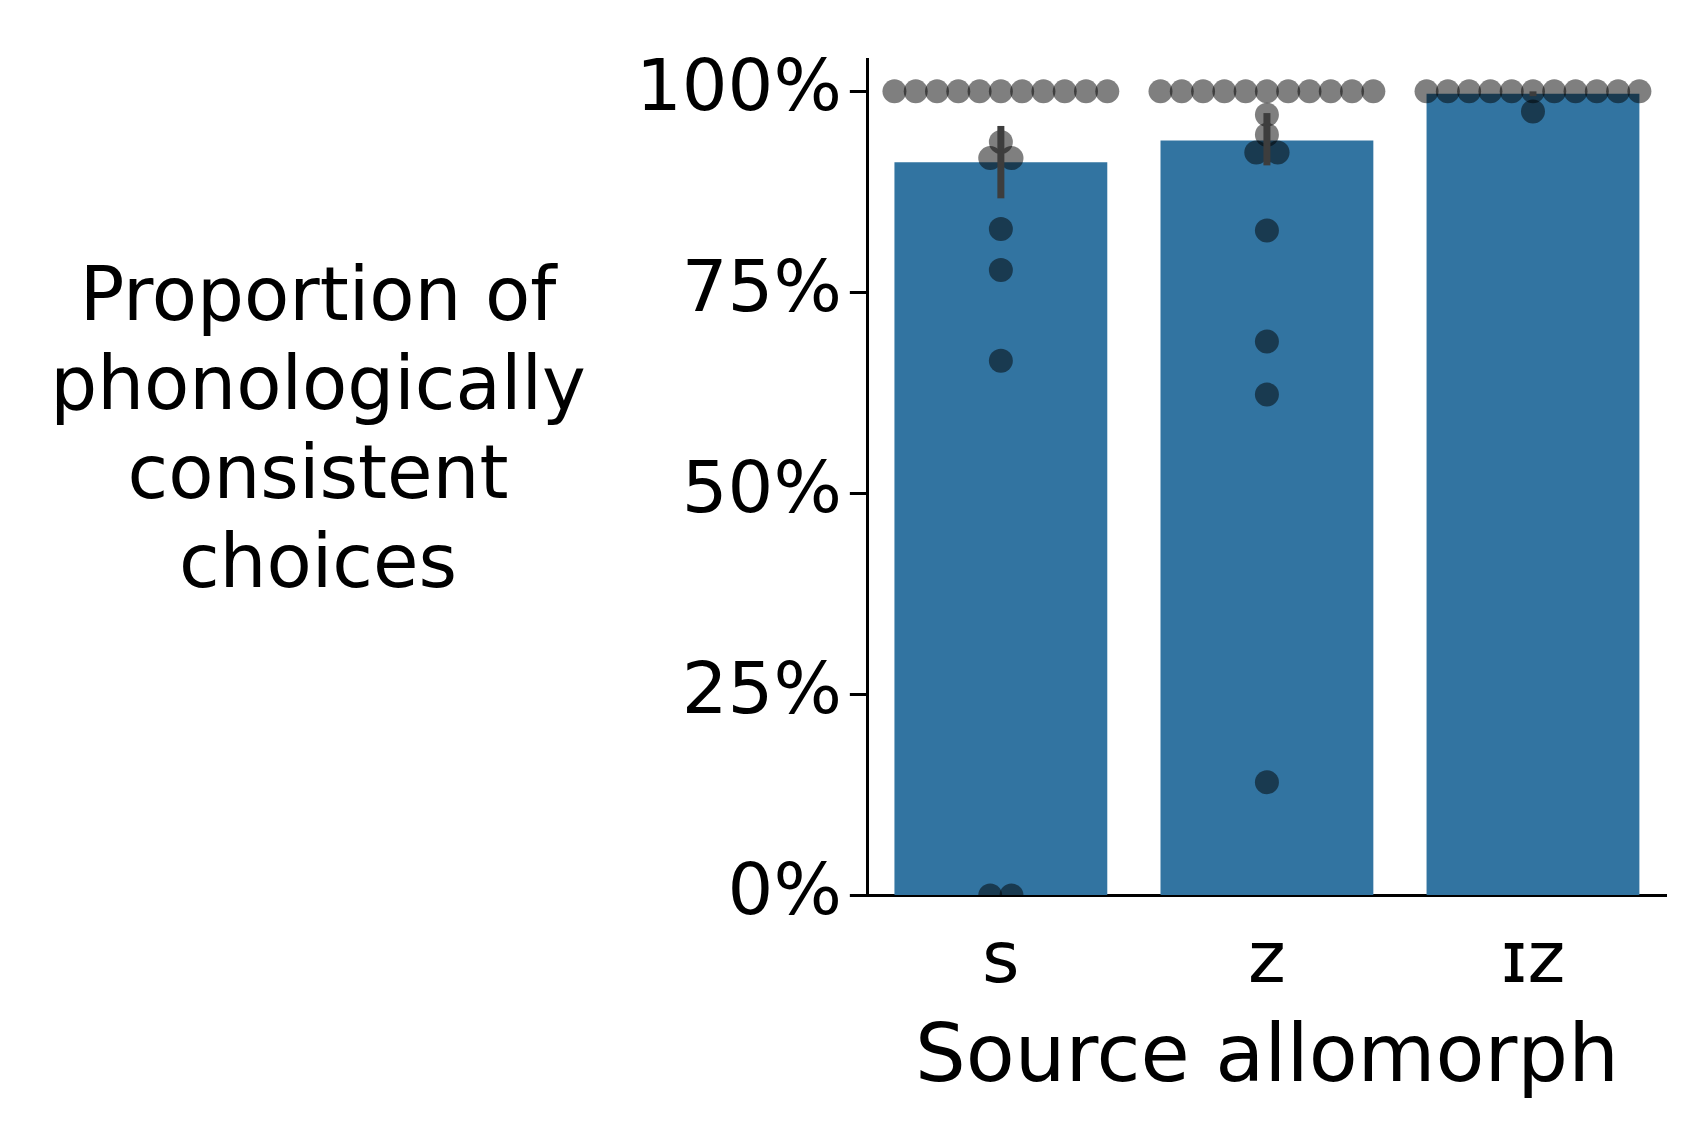 Image resolution: width=1694 pixels, height=1126 pixels. Describe the element at coordinates (1001, 956) in the screenshot. I see `x-tick-label: s` at that location.